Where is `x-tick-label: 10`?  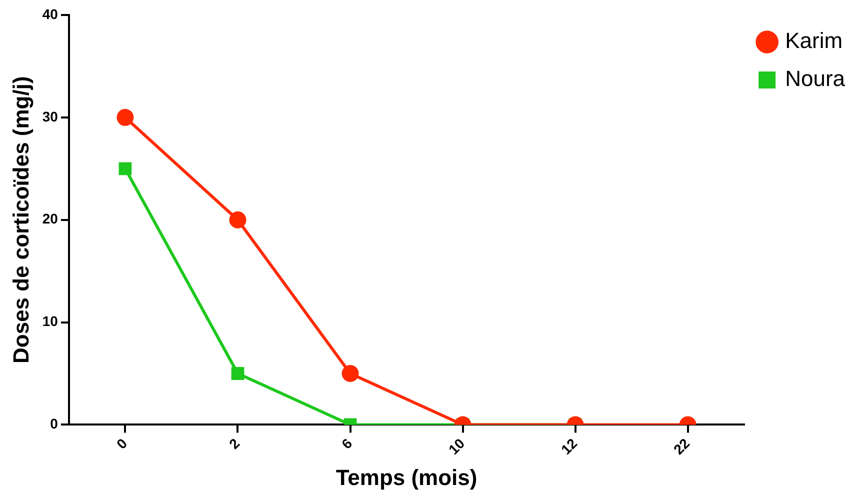
x-tick-label: 10 is located at coordinates (456, 446).